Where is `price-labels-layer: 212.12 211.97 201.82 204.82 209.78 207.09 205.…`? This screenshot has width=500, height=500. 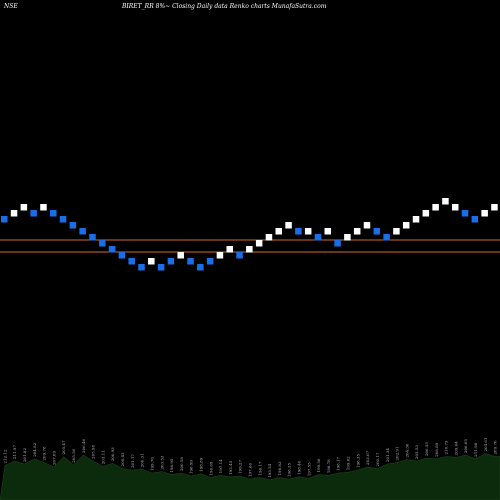
price-labels-layer: 212.12 211.97 201.82 204.82 209.78 207.09 205.… is located at coordinates (249, 458).